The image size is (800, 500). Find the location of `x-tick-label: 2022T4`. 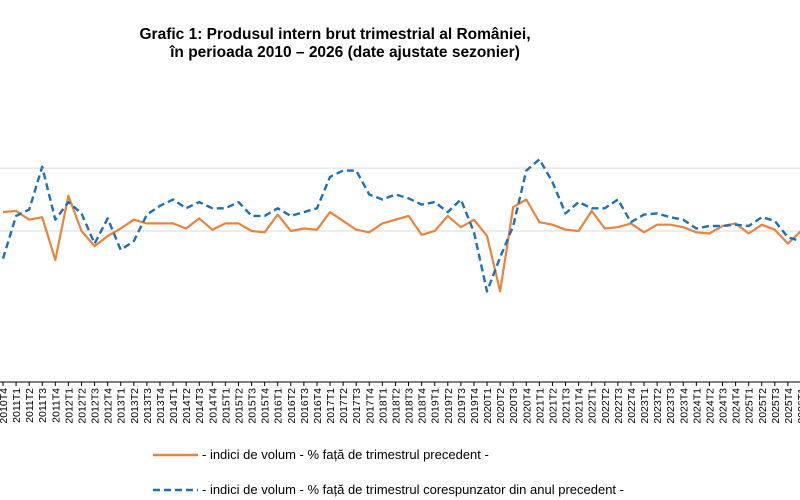

x-tick-label: 2022T4 is located at coordinates (632, 406).